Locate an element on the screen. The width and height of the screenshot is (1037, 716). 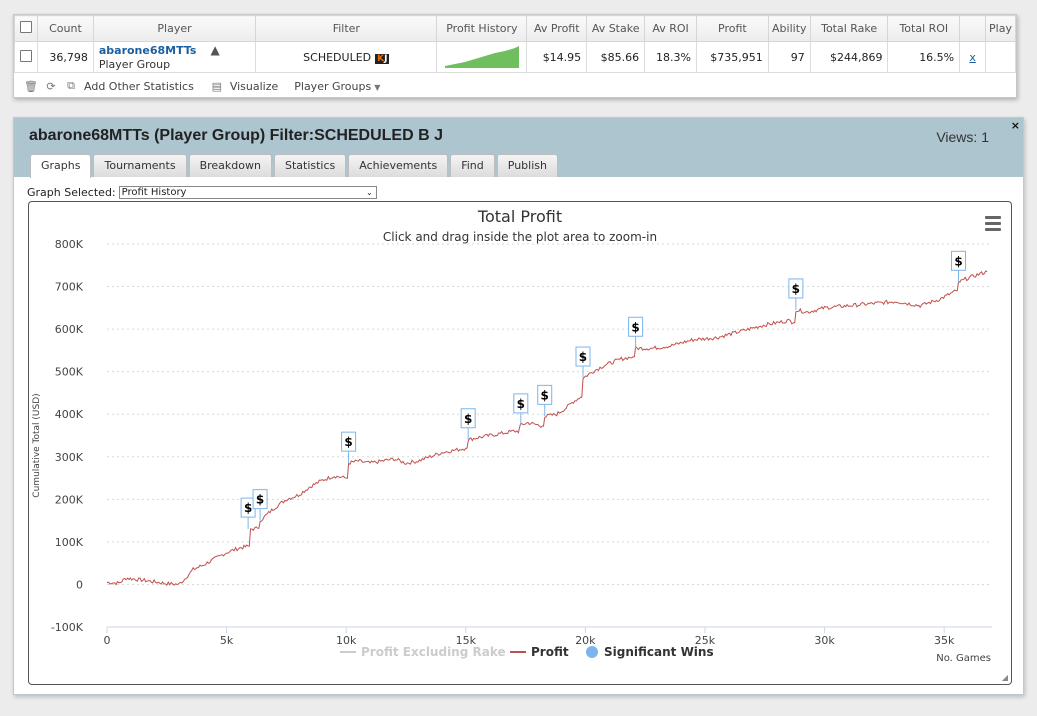
header-player: Player is located at coordinates (174, 28).